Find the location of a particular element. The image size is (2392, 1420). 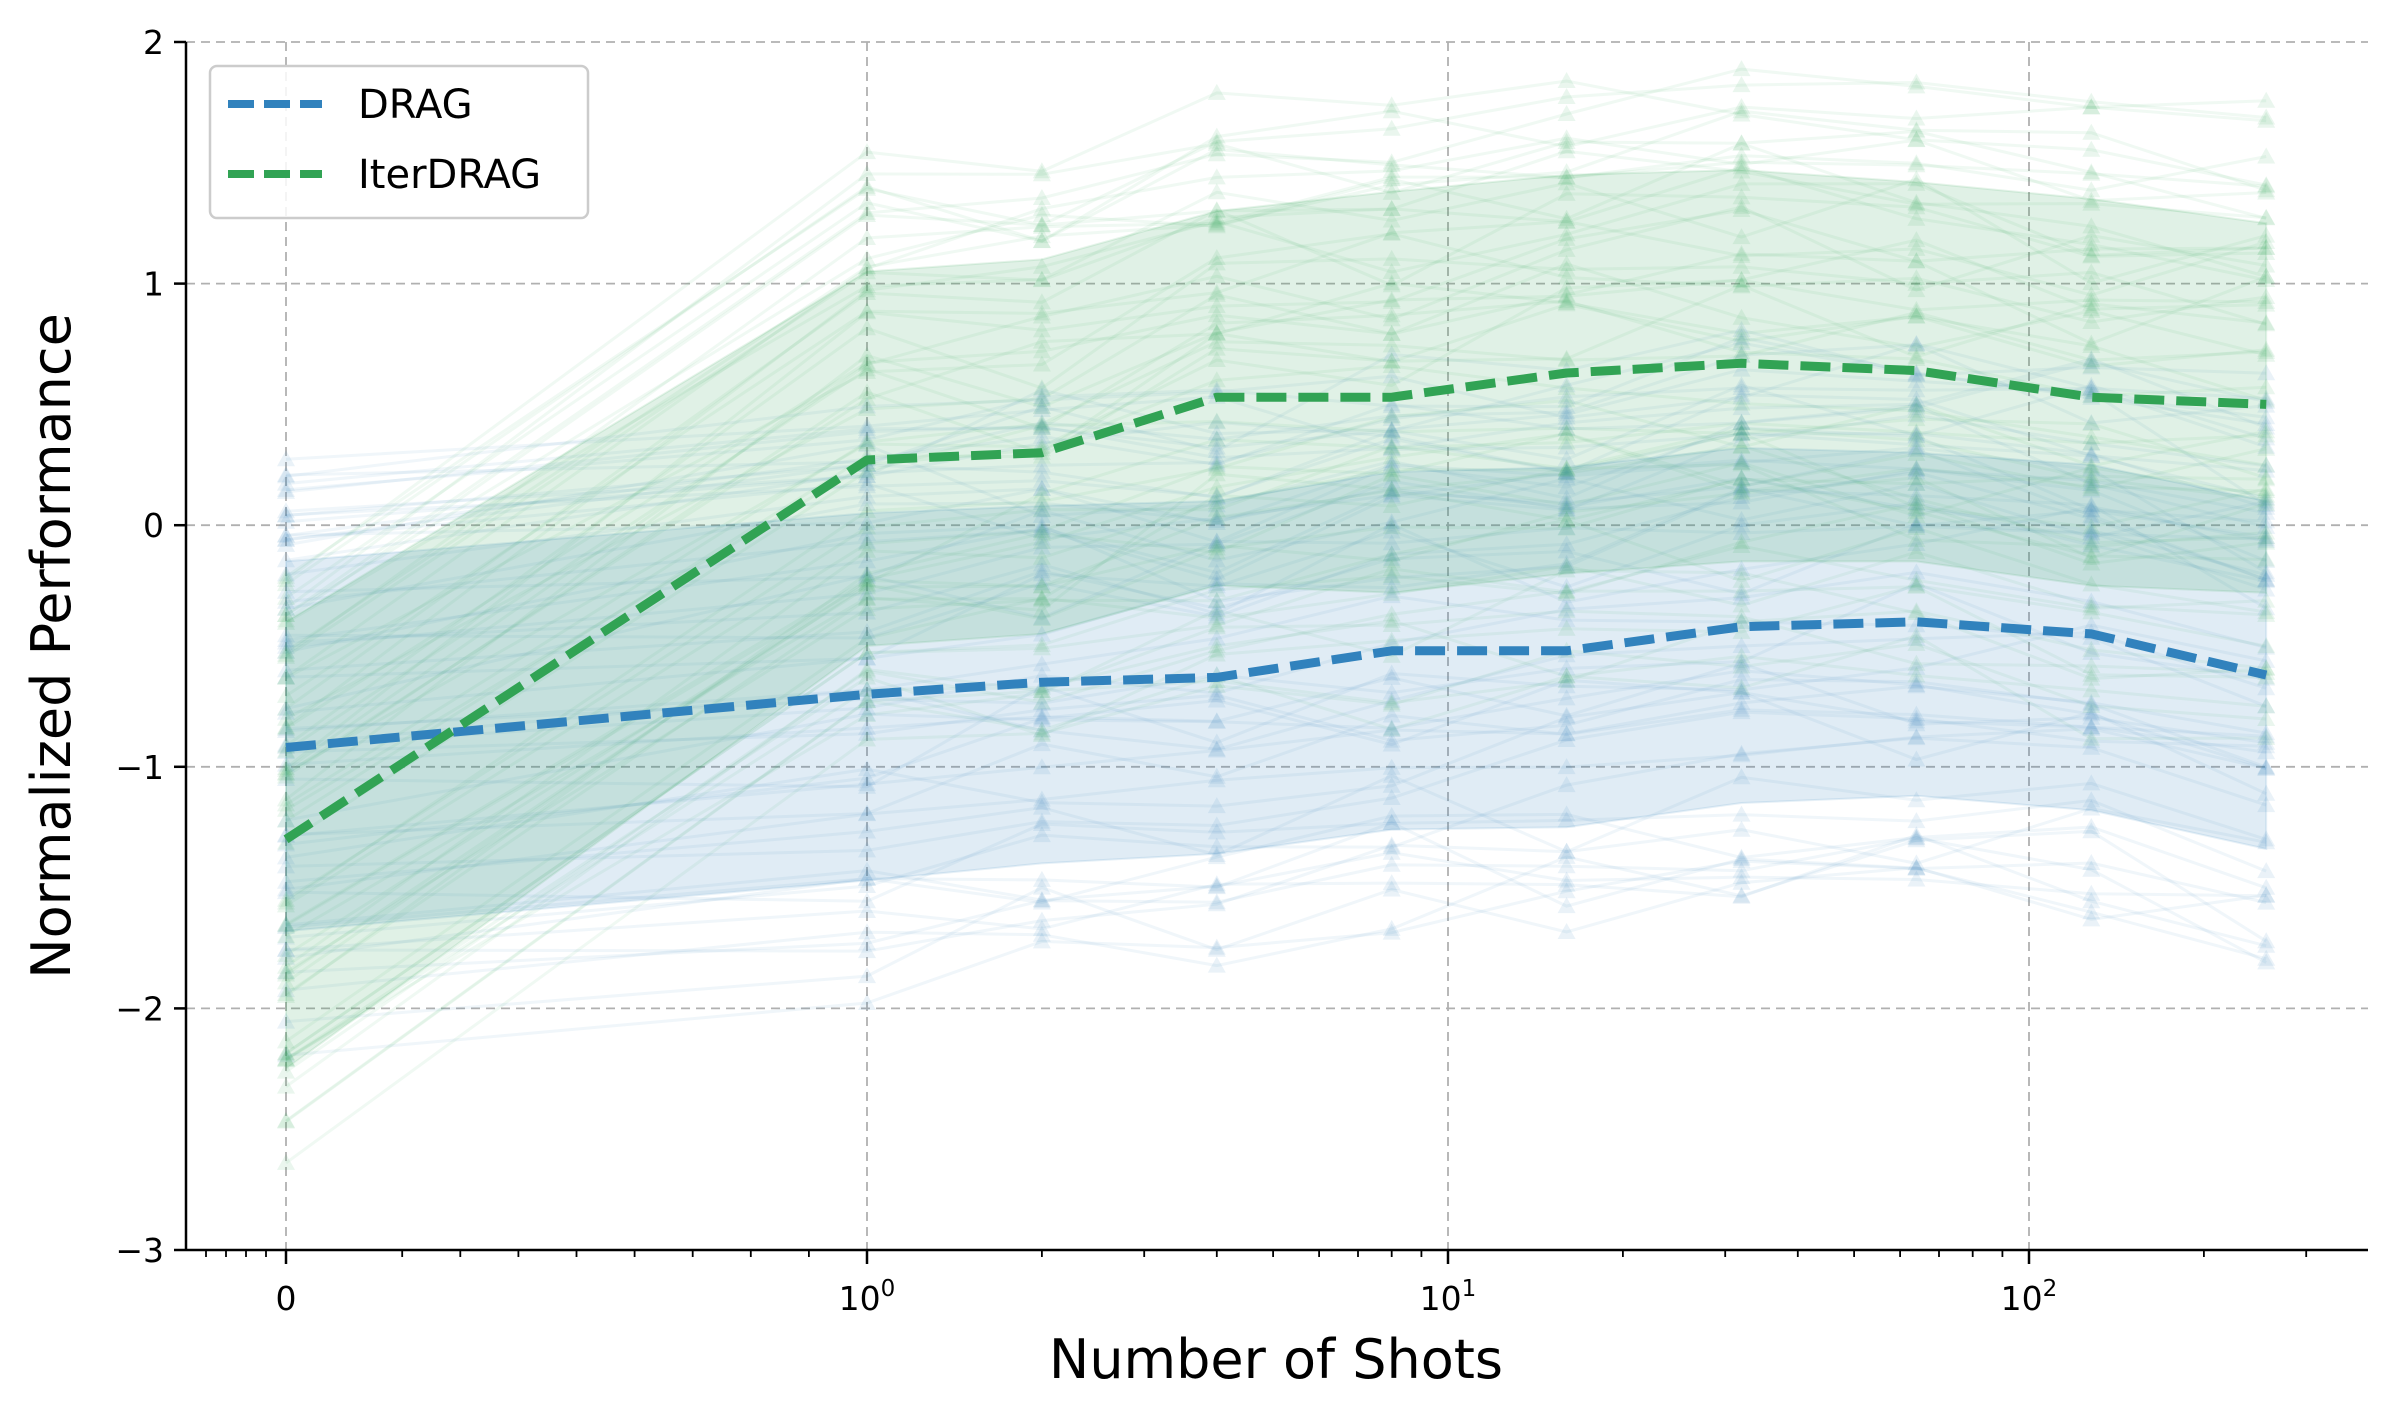

y-tick-label: 2 is located at coordinates (153, 42).